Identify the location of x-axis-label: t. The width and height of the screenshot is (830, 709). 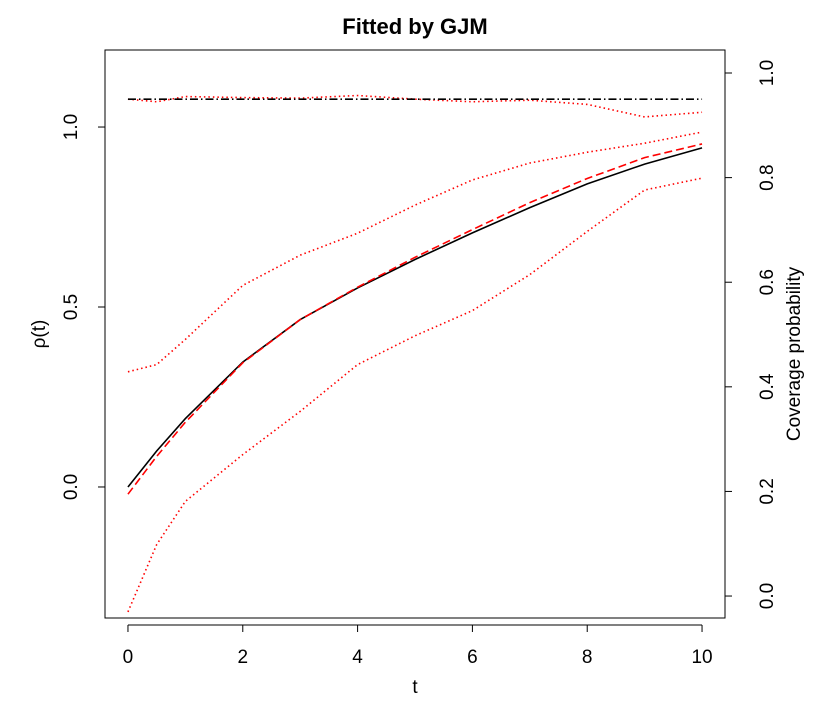
(415, 687).